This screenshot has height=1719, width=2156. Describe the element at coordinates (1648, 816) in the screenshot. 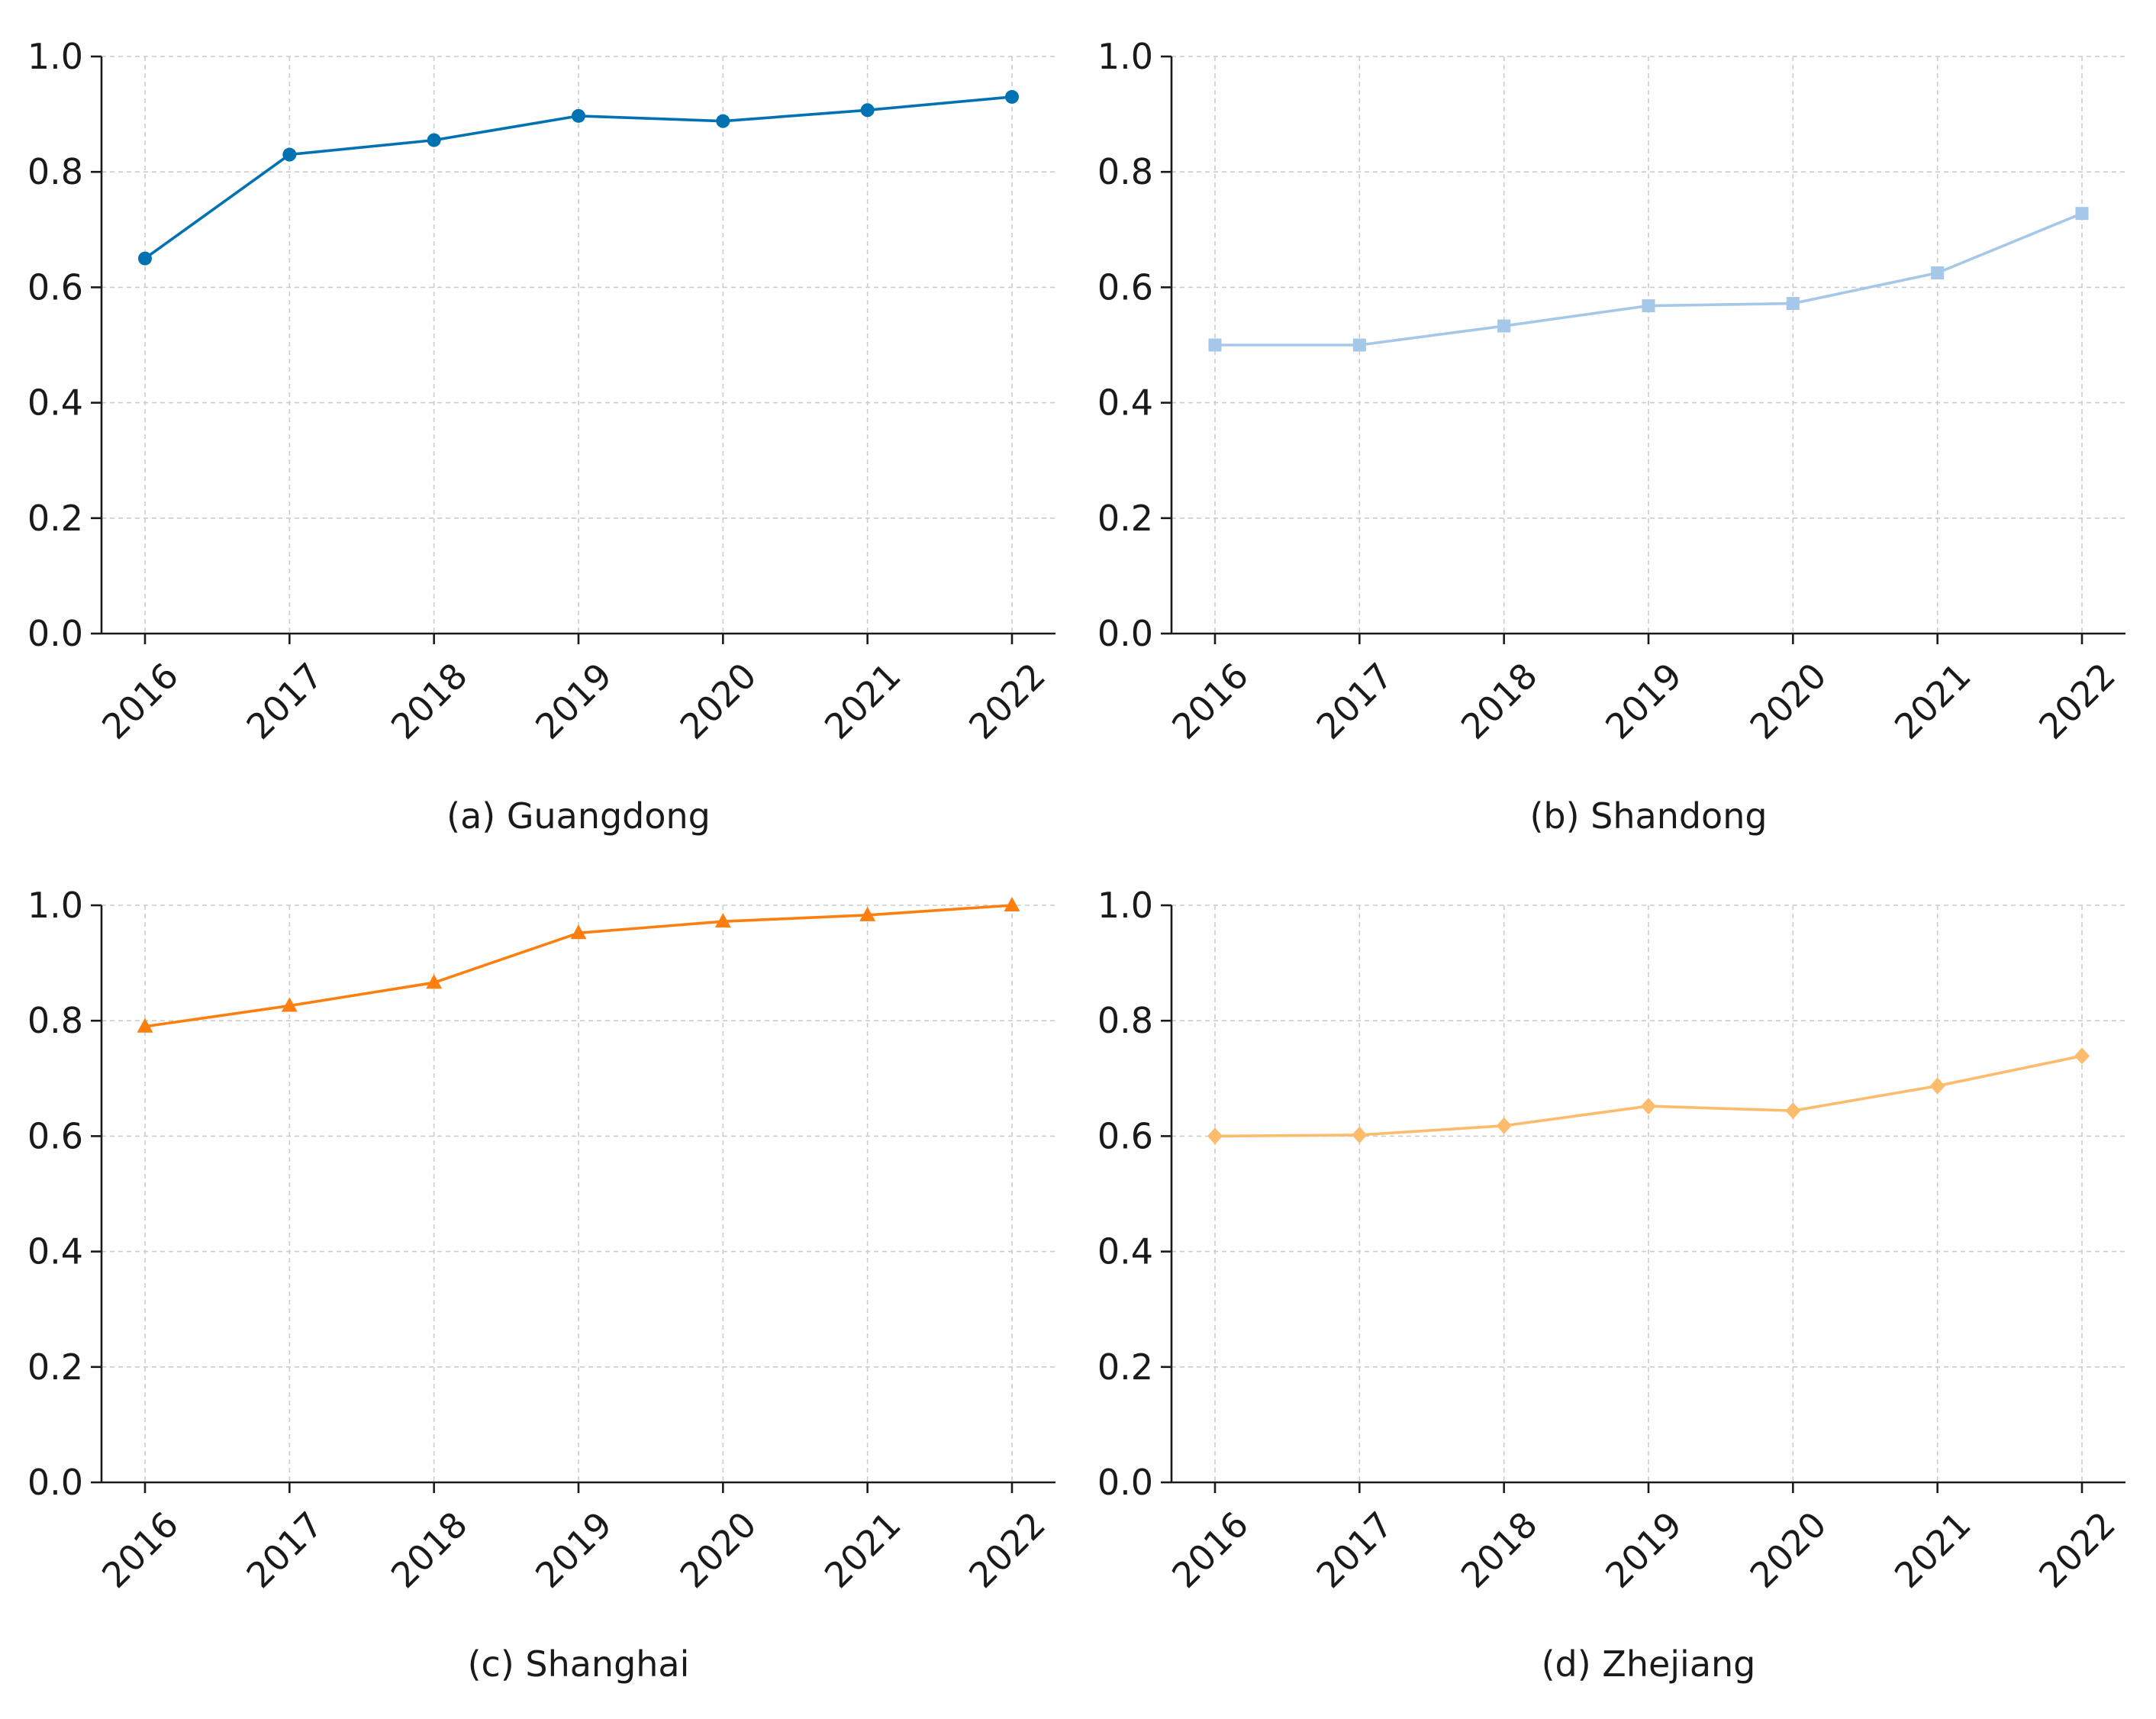

I see `panel-caption: (b) Shandong` at that location.